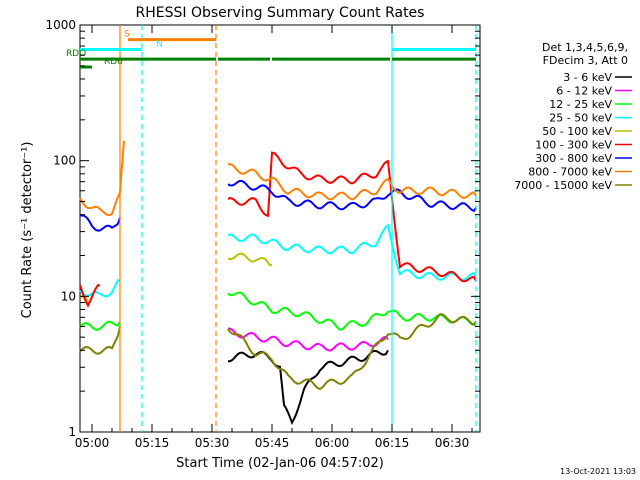  Describe the element at coordinates (577, 131) in the screenshot. I see `legend-entry-label: 50 - 100 keV` at that location.